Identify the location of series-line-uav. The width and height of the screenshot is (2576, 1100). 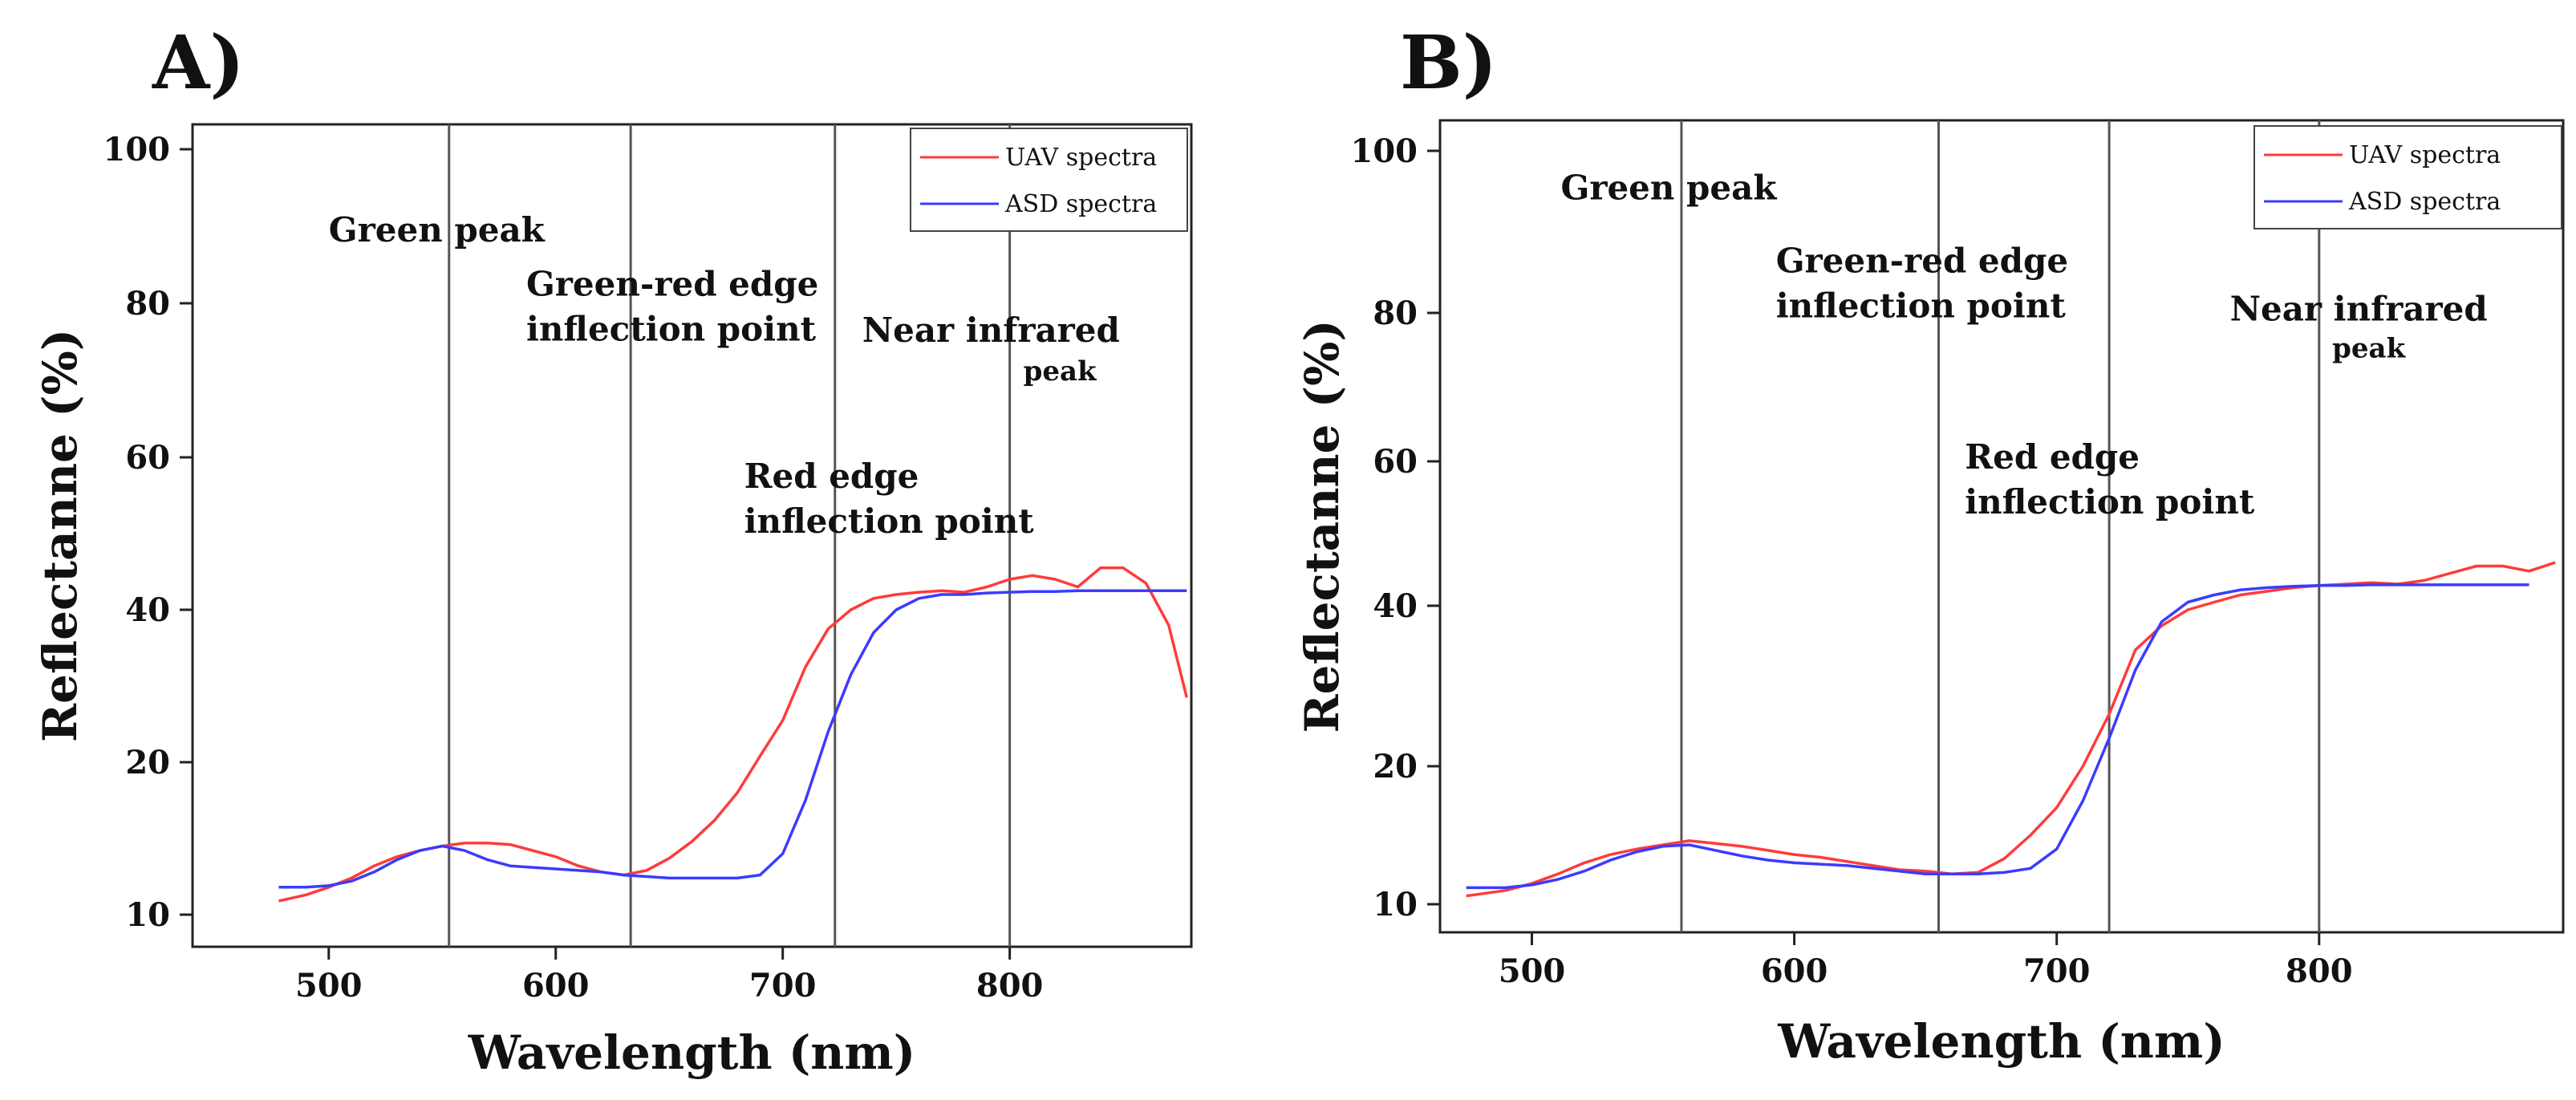
(2011, 729).